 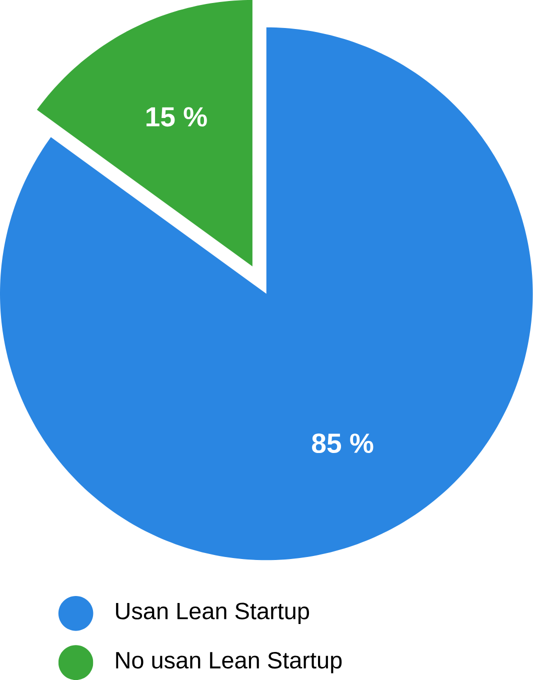 I want to click on data-label: 15 %, so click(x=177, y=117).